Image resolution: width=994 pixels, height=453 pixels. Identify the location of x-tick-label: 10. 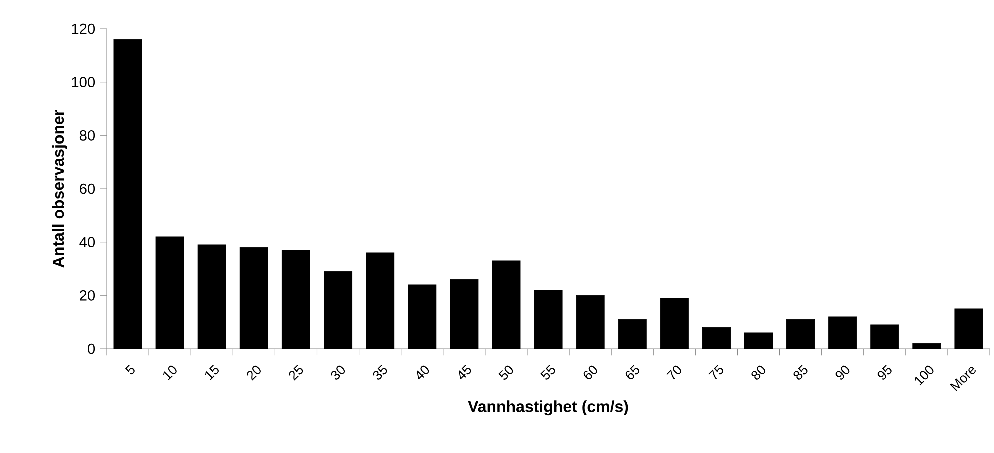
(170, 373).